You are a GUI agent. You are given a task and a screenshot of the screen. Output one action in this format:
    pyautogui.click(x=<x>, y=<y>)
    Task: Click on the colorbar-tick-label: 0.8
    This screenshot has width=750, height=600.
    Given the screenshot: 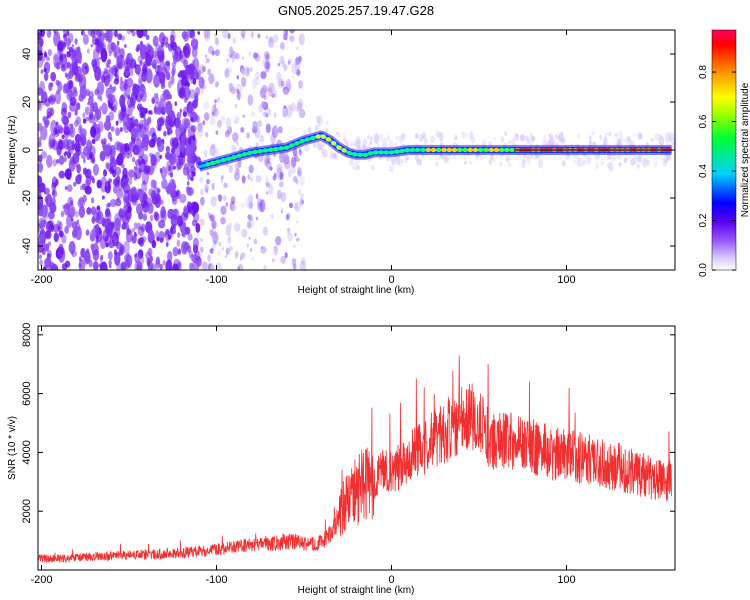 What is the action you would take?
    pyautogui.click(x=703, y=72)
    